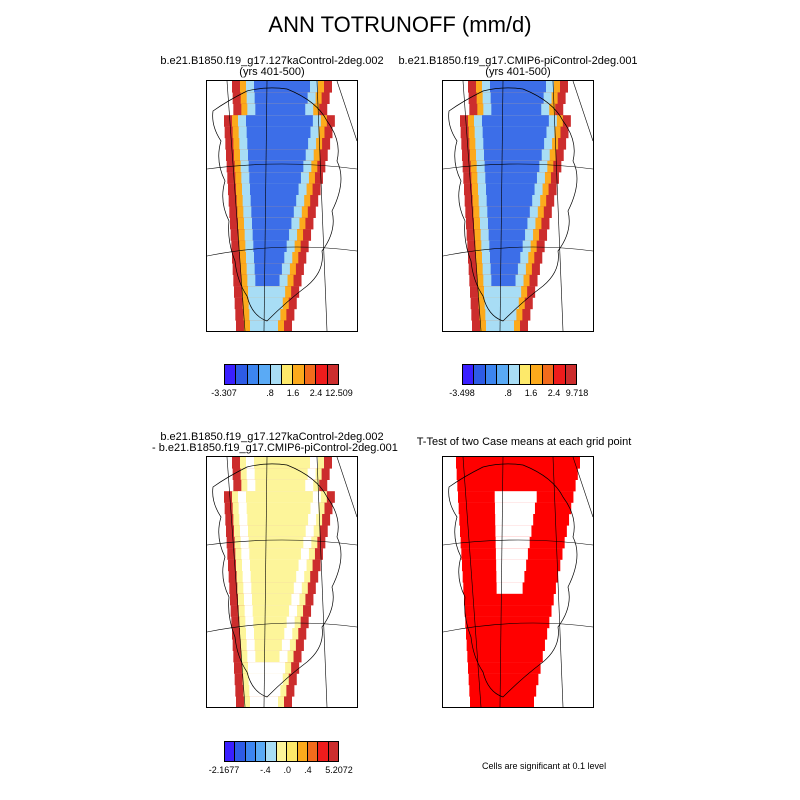  I want to click on colorbar-1-label: 1.6, so click(293, 393).